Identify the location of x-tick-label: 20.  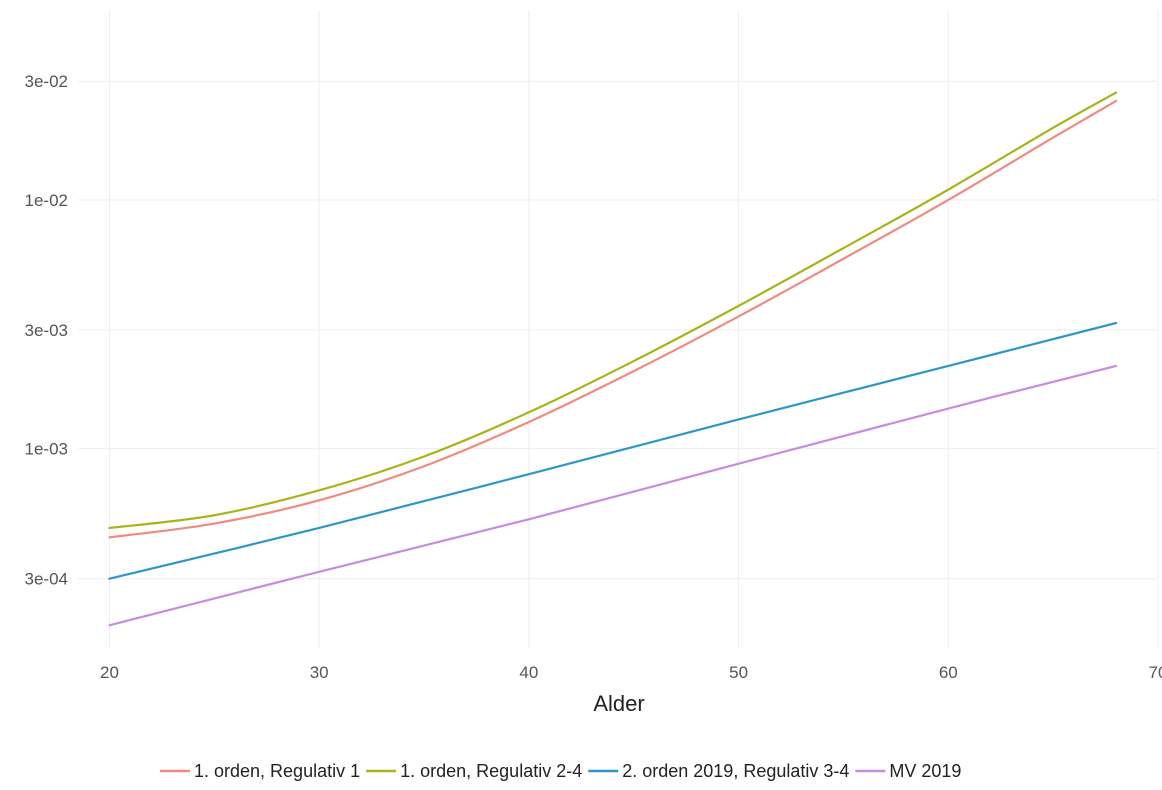
(109, 672).